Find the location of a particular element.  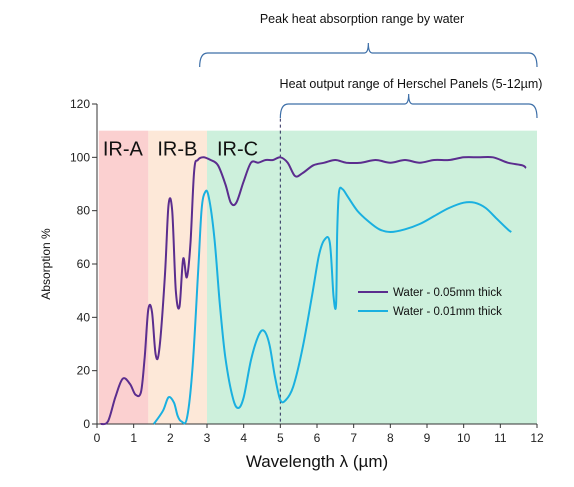

x-tick-label: 1 is located at coordinates (133, 438).